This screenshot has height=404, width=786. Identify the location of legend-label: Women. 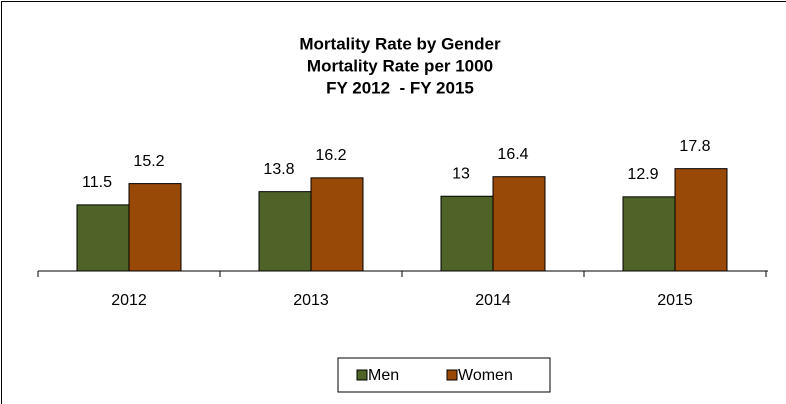
(485, 375).